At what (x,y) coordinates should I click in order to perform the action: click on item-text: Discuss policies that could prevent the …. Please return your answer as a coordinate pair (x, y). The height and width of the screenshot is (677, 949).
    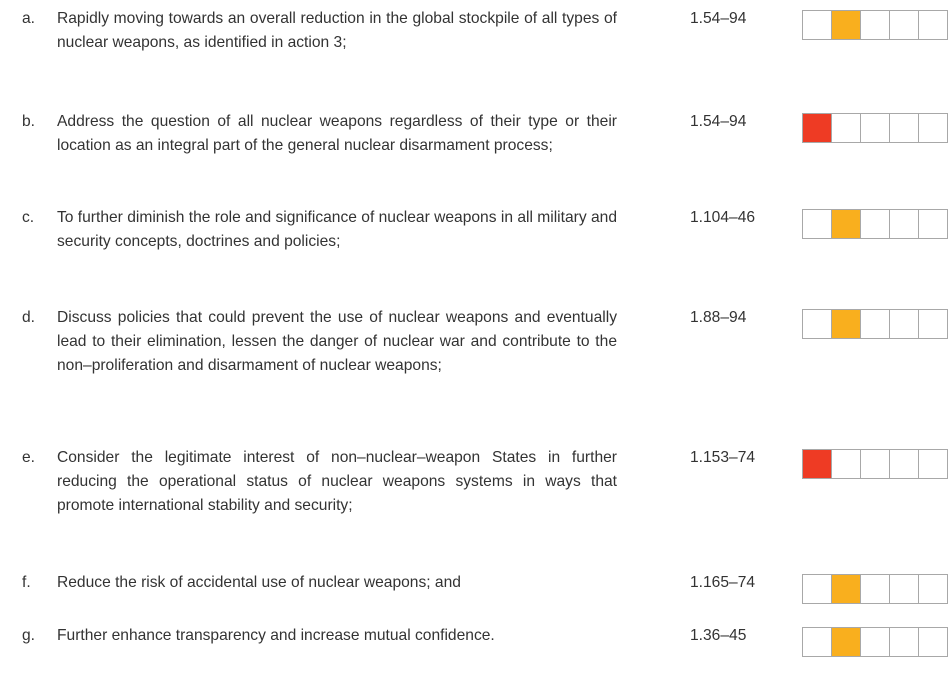
    Looking at the image, I should click on (337, 341).